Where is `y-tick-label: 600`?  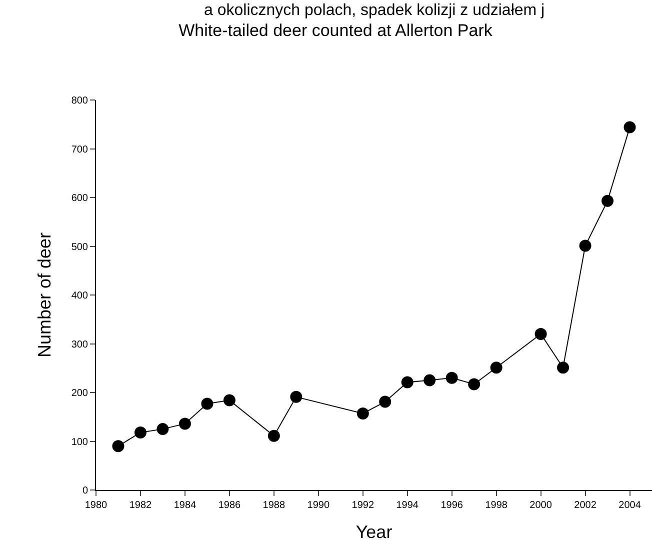 y-tick-label: 600 is located at coordinates (79, 198).